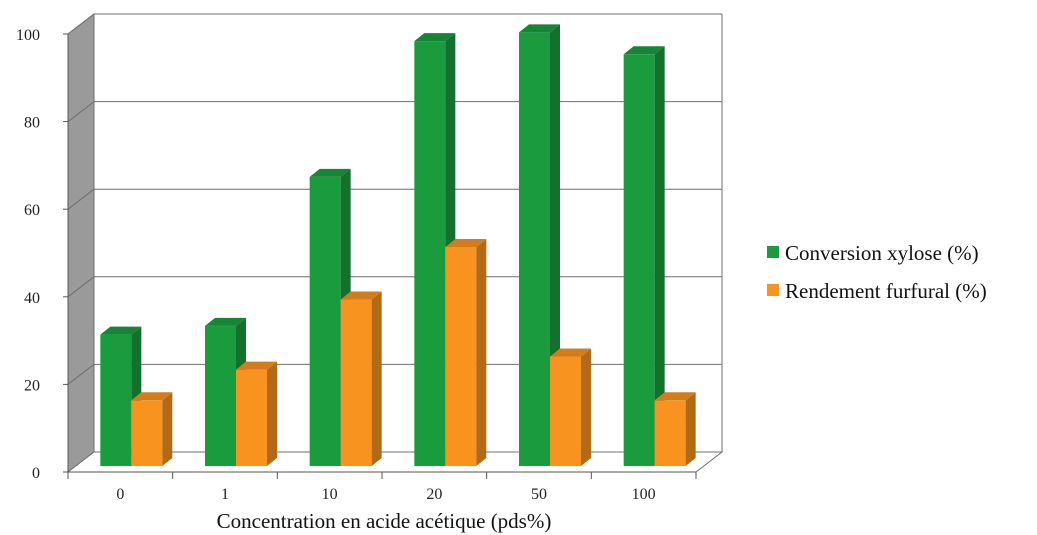  I want to click on y-axis: 0 20 40 60 80 100, so click(42, 254).